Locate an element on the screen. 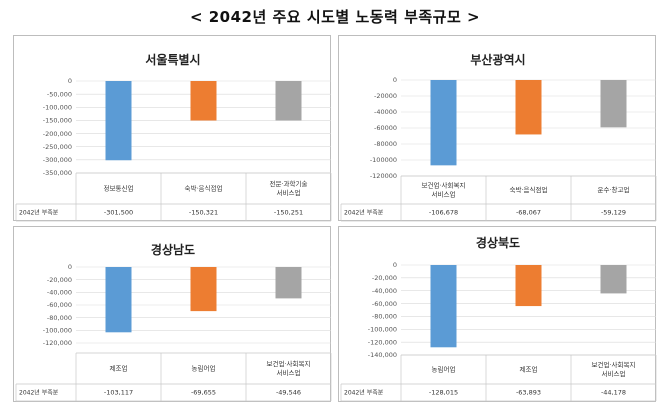 This screenshot has height=406, width=670. y-tick-label: -50,000 is located at coordinates (59, 94).